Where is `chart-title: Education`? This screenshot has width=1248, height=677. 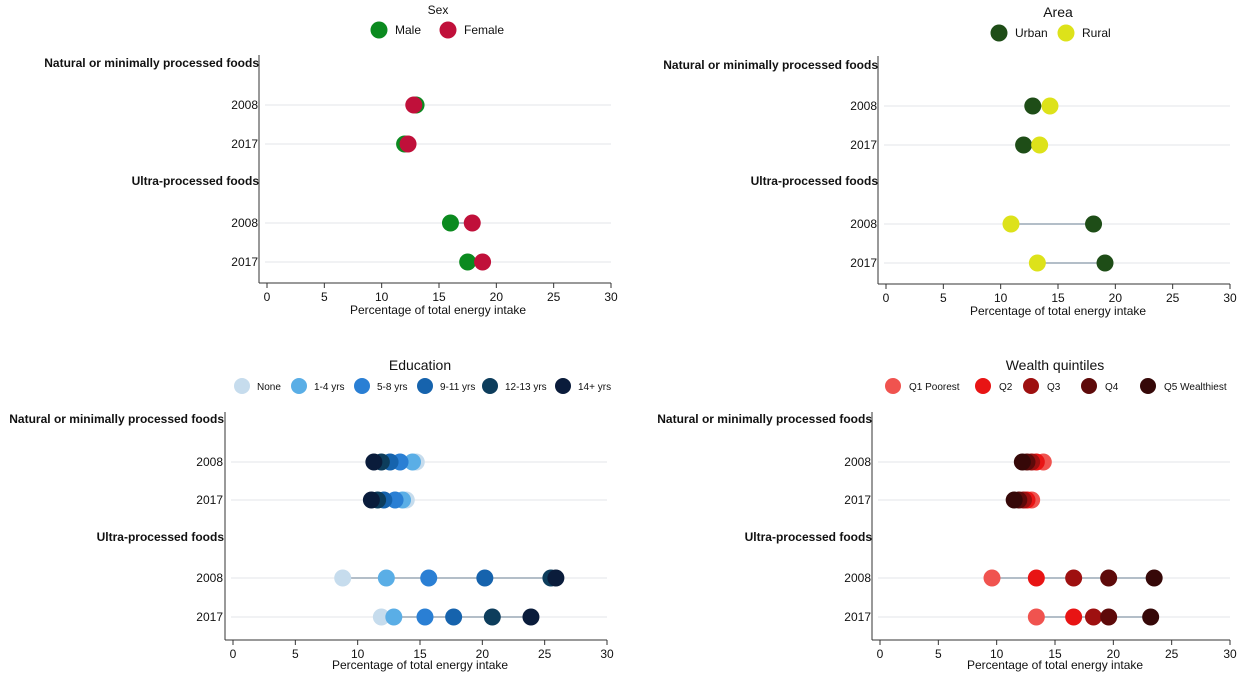 chart-title: Education is located at coordinates (420, 365).